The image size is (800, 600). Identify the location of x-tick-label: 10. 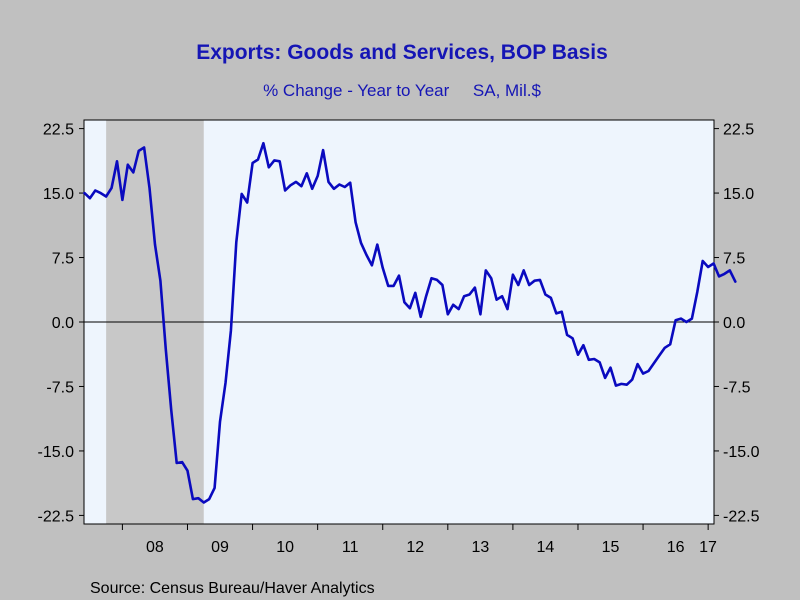
(285, 547).